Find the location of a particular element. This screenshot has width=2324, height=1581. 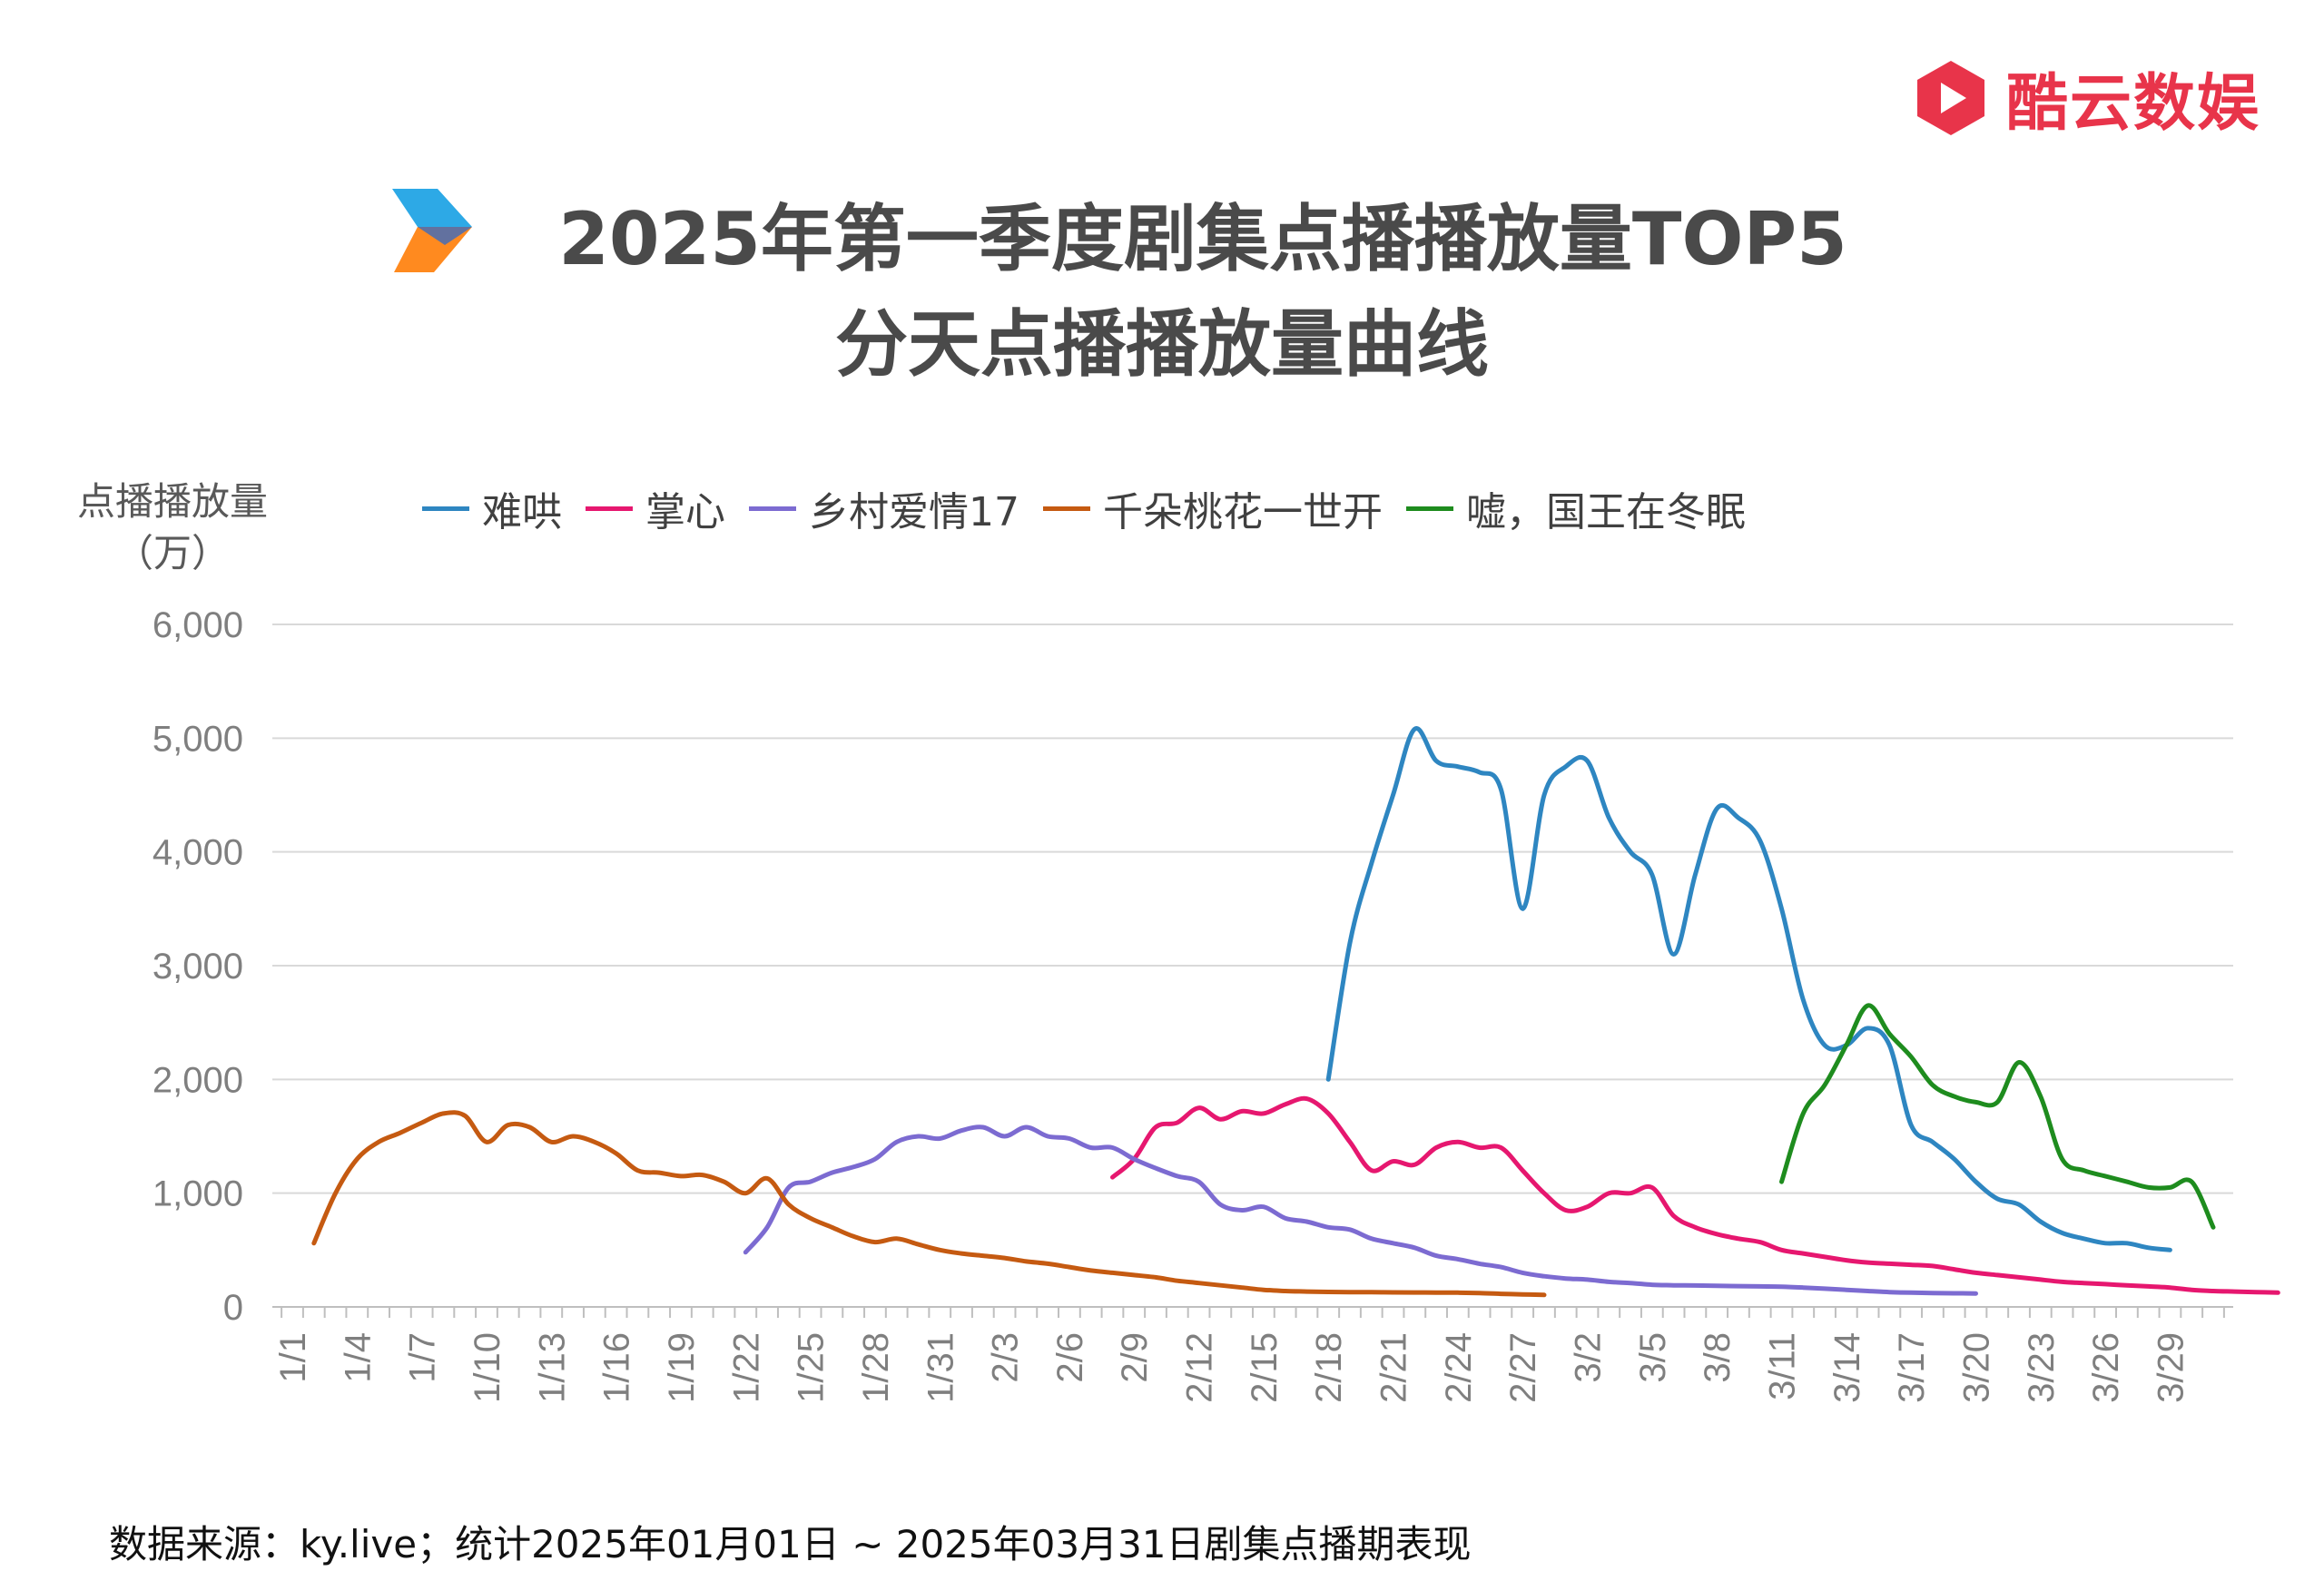

x-tick-label: 1/10 is located at coordinates (487, 1367).